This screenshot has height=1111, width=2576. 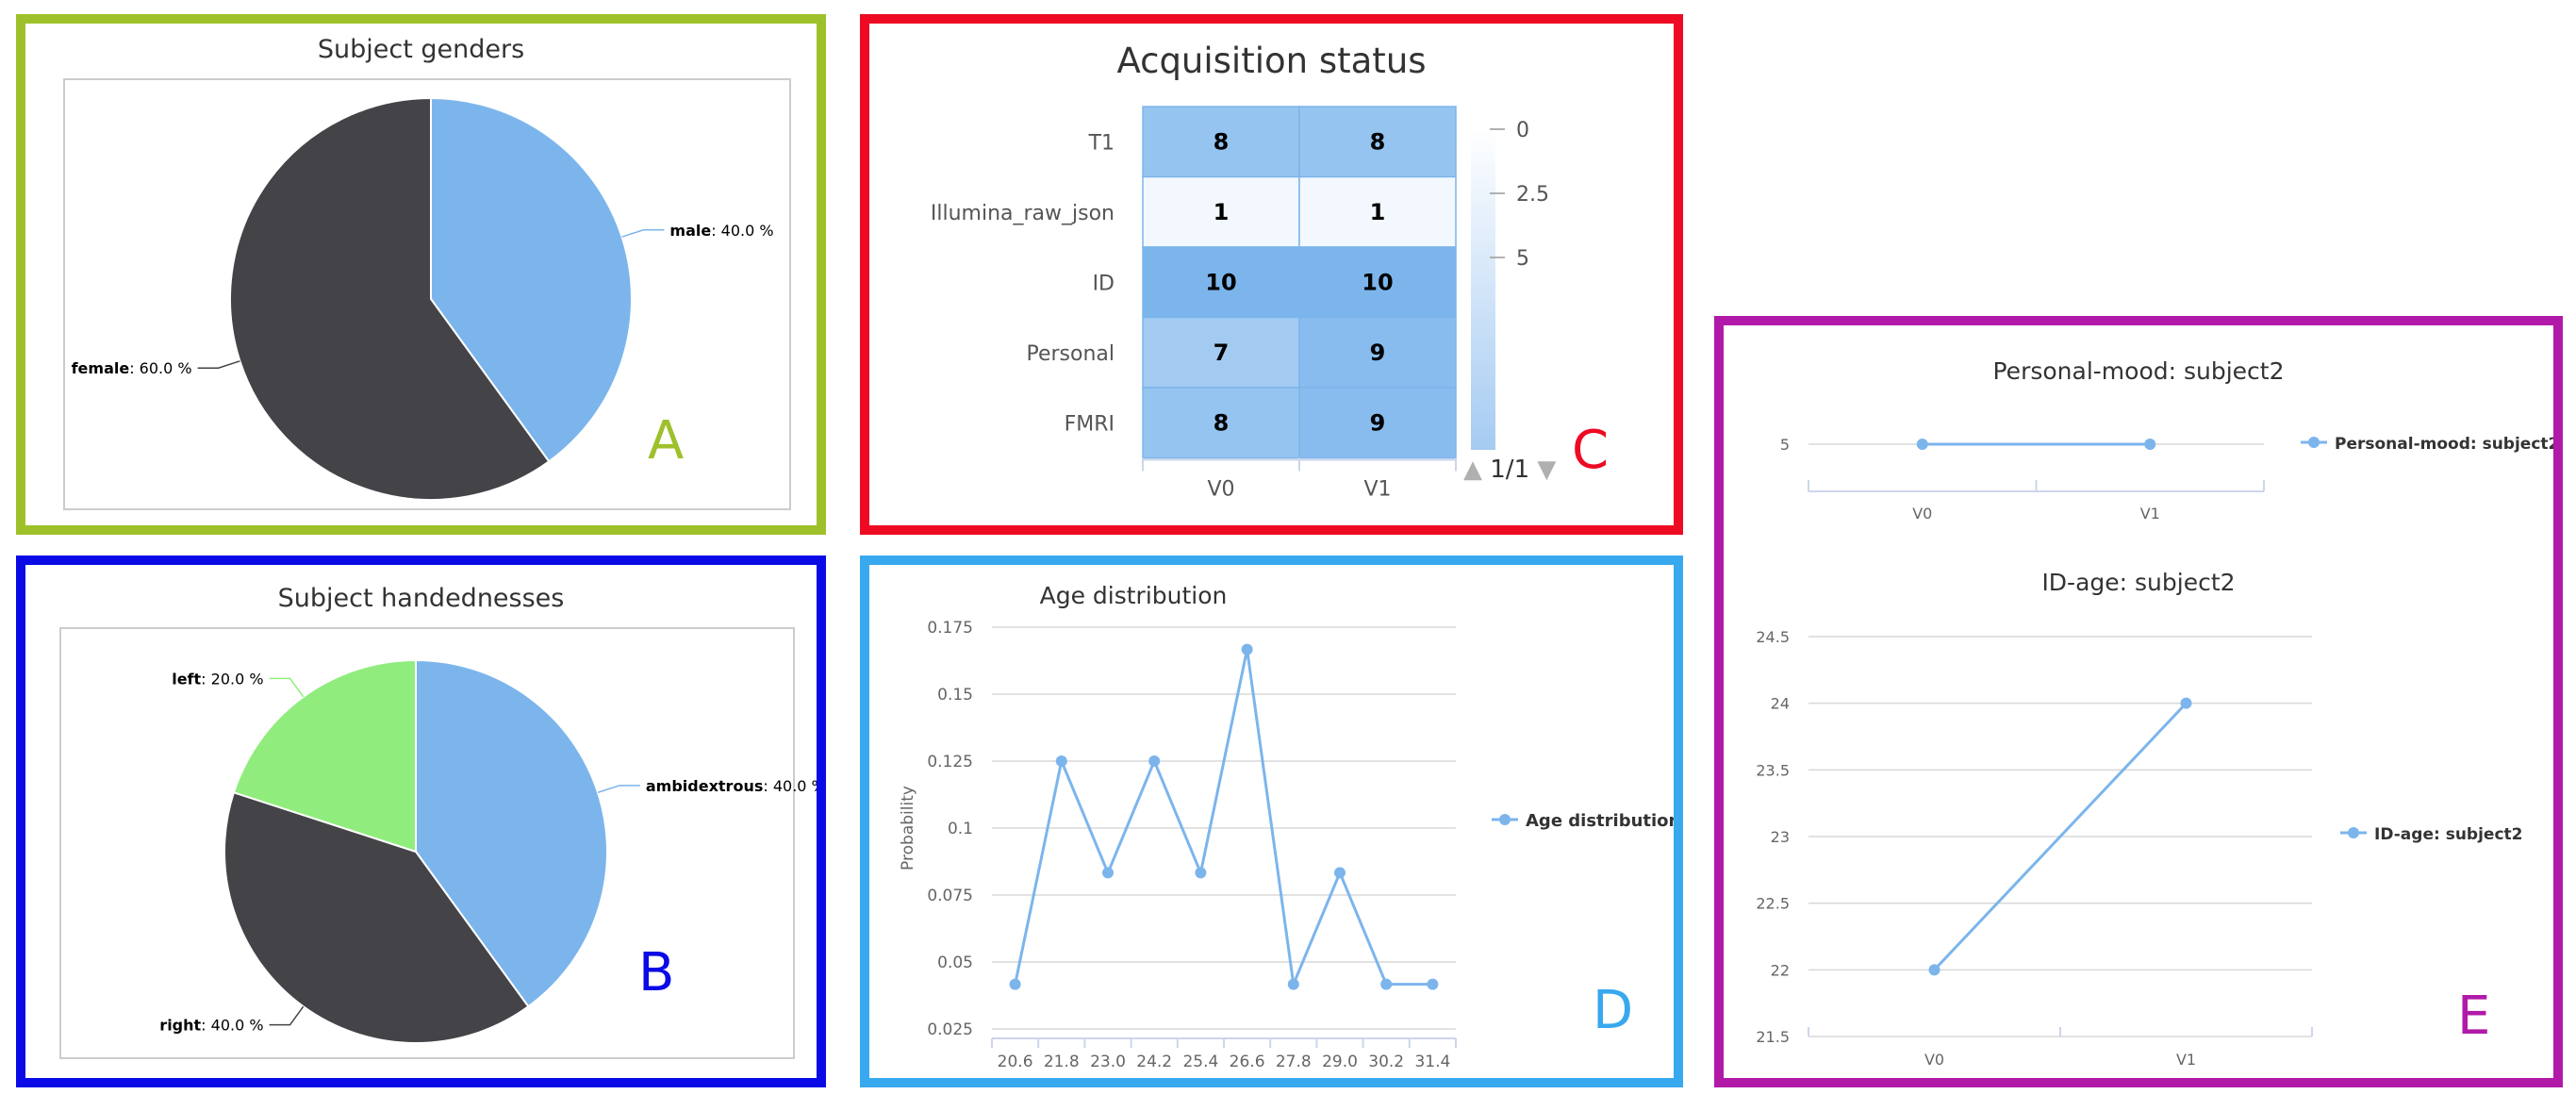 I want to click on panel-letter: D, so click(x=1613, y=1010).